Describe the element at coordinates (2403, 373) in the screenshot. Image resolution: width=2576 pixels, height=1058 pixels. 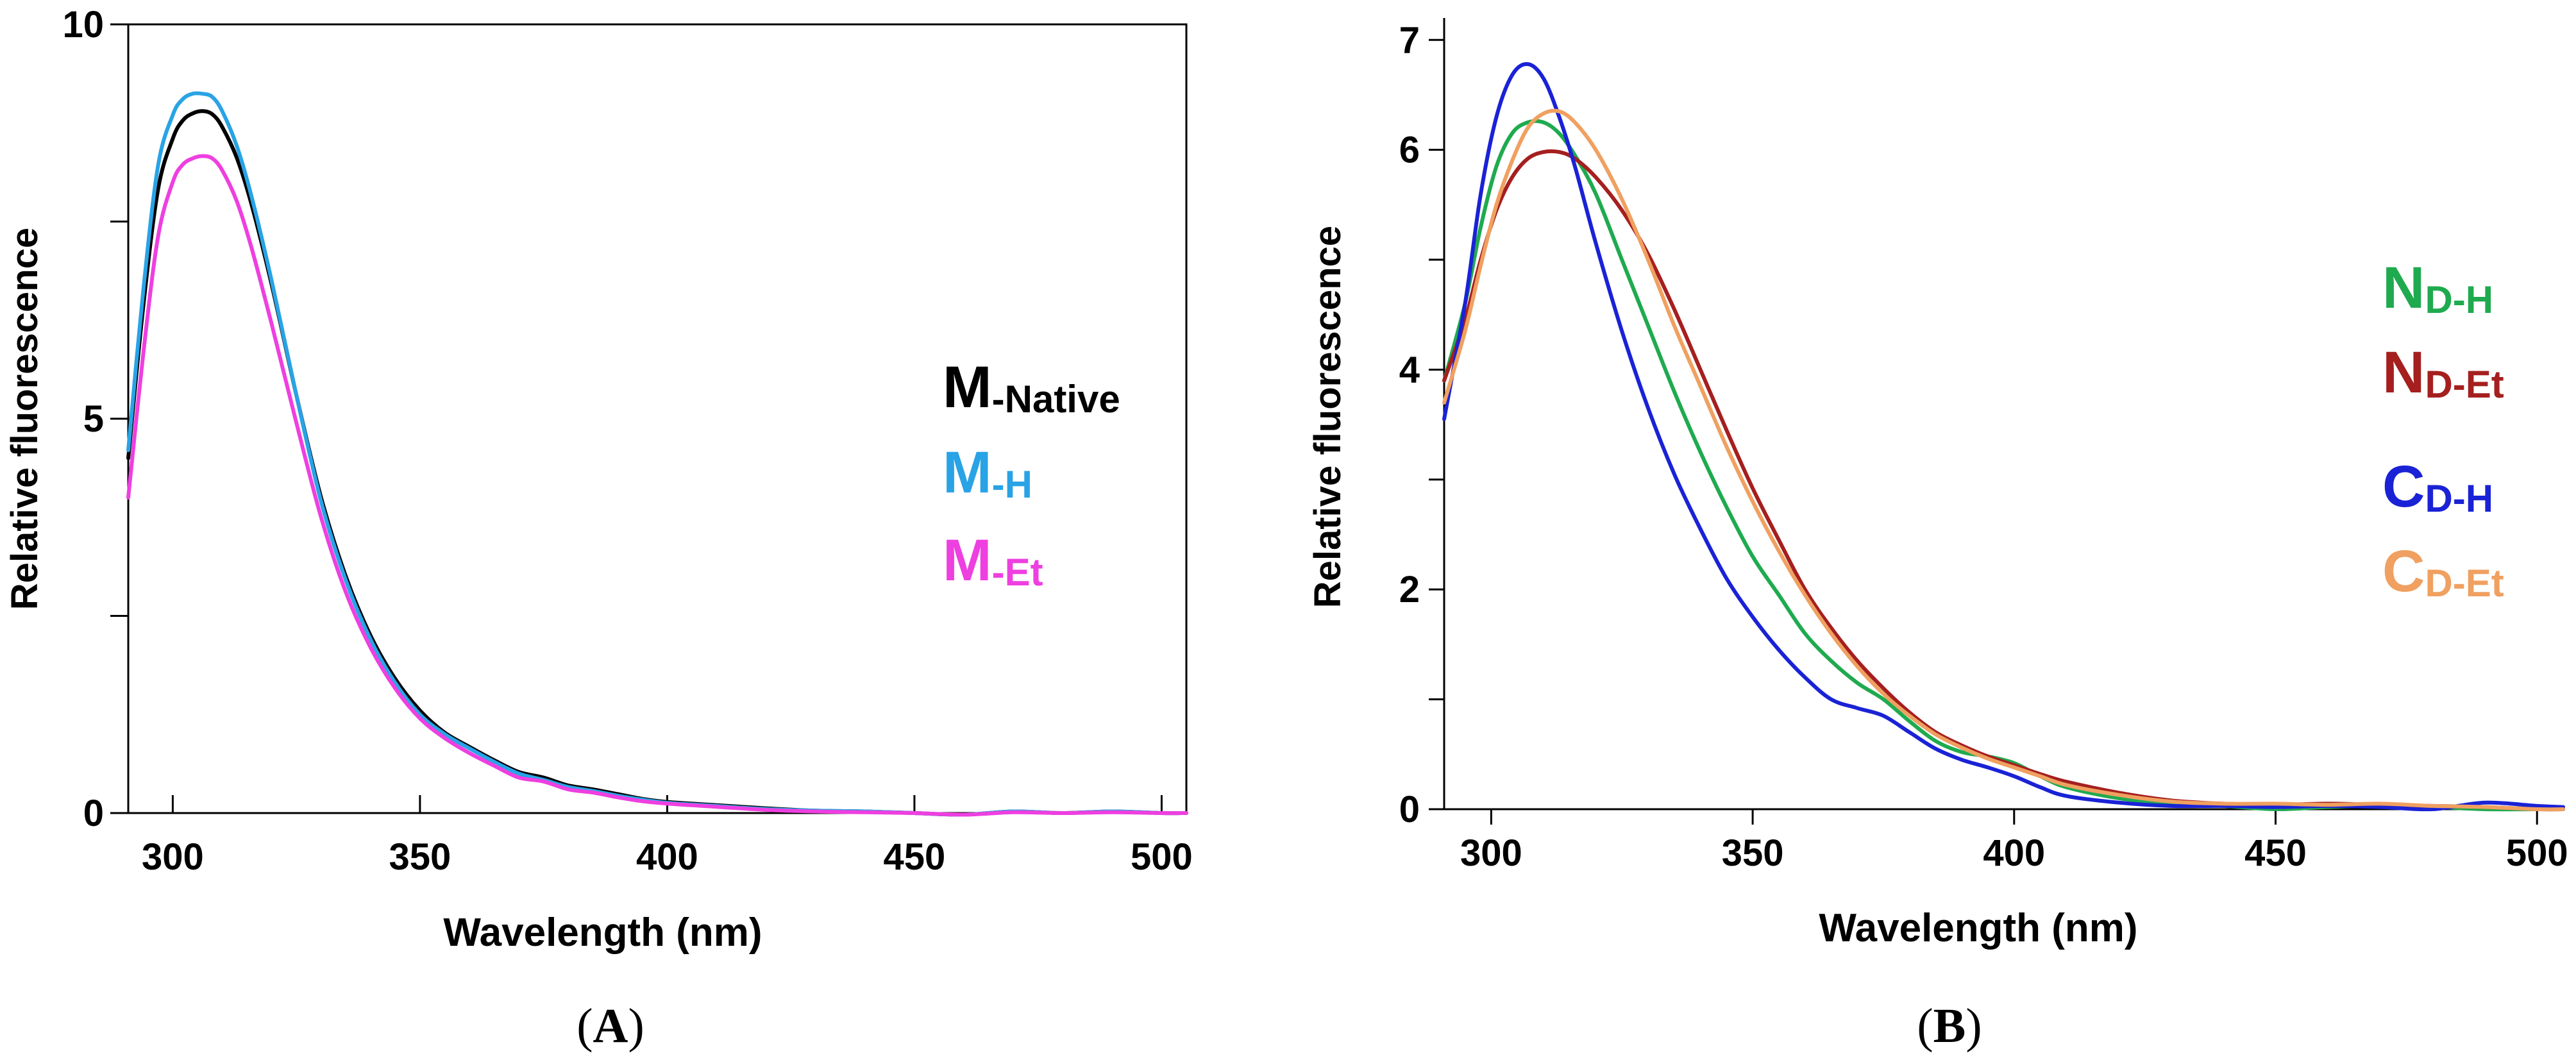
I see `legend-entry-n-det-name: N` at that location.